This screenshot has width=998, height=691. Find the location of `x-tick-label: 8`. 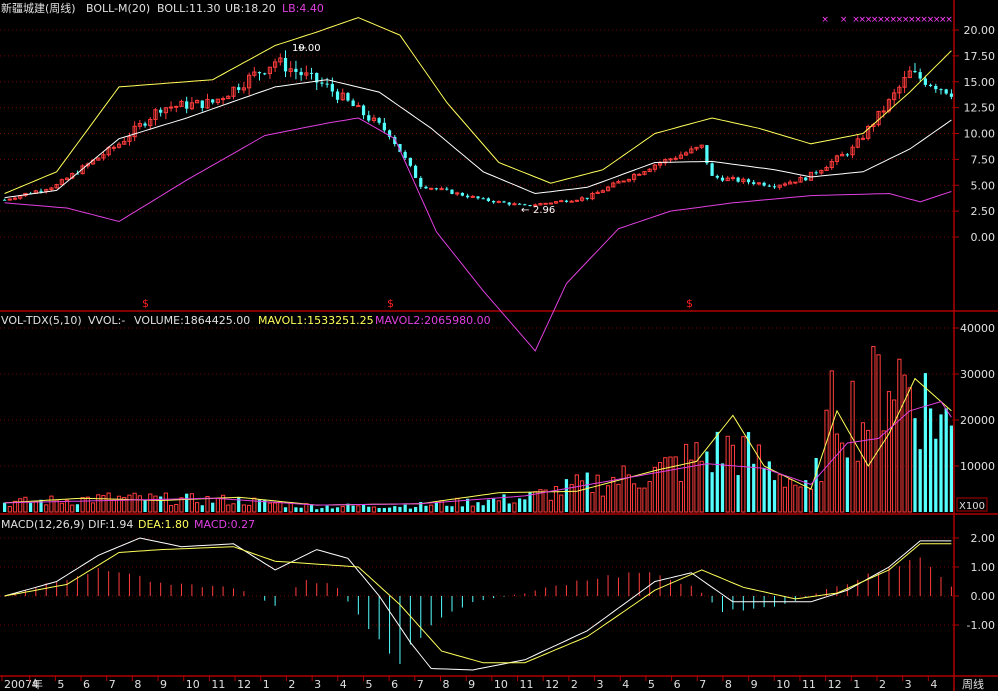

x-tick-label: 8 is located at coordinates (728, 684).